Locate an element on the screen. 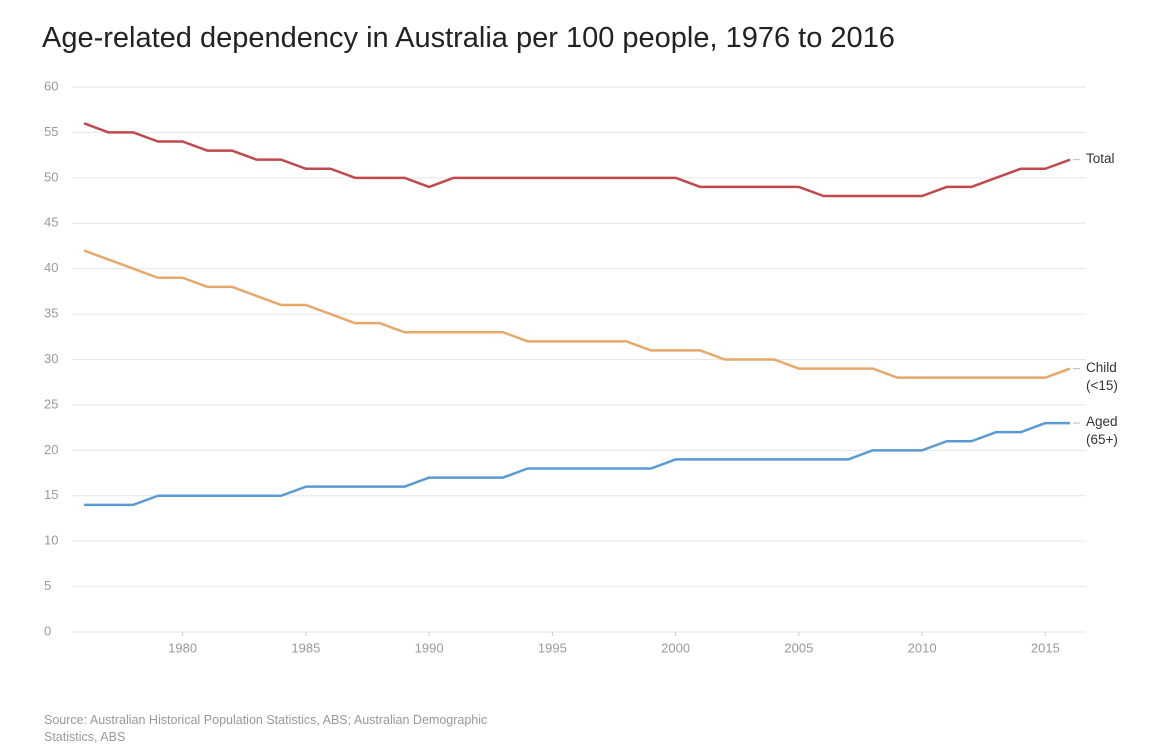 The image size is (1160, 754). y-tick-label: 30 is located at coordinates (51, 358).